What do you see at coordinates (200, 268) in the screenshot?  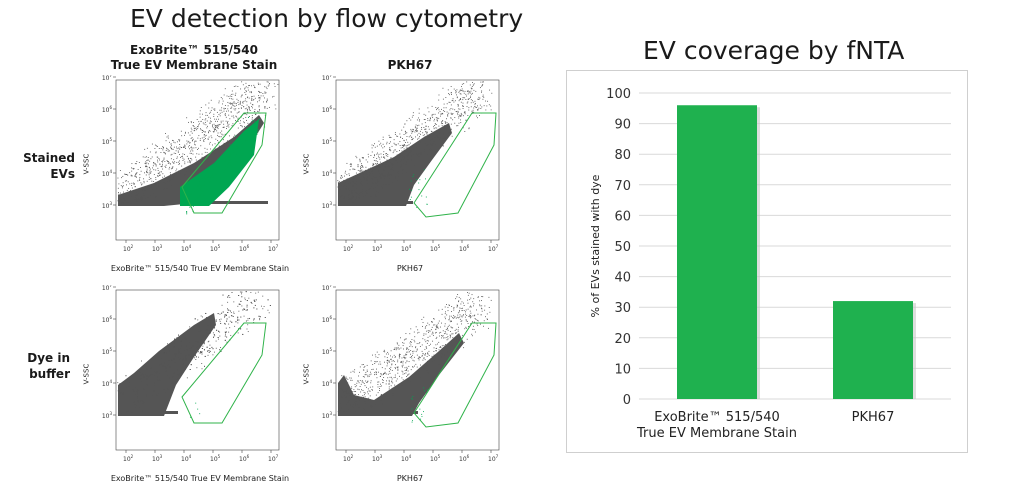 I see `x-axis-label-exobrite-top: ExoBrite™ 515/540 True EV Membrane Stain` at bounding box center [200, 268].